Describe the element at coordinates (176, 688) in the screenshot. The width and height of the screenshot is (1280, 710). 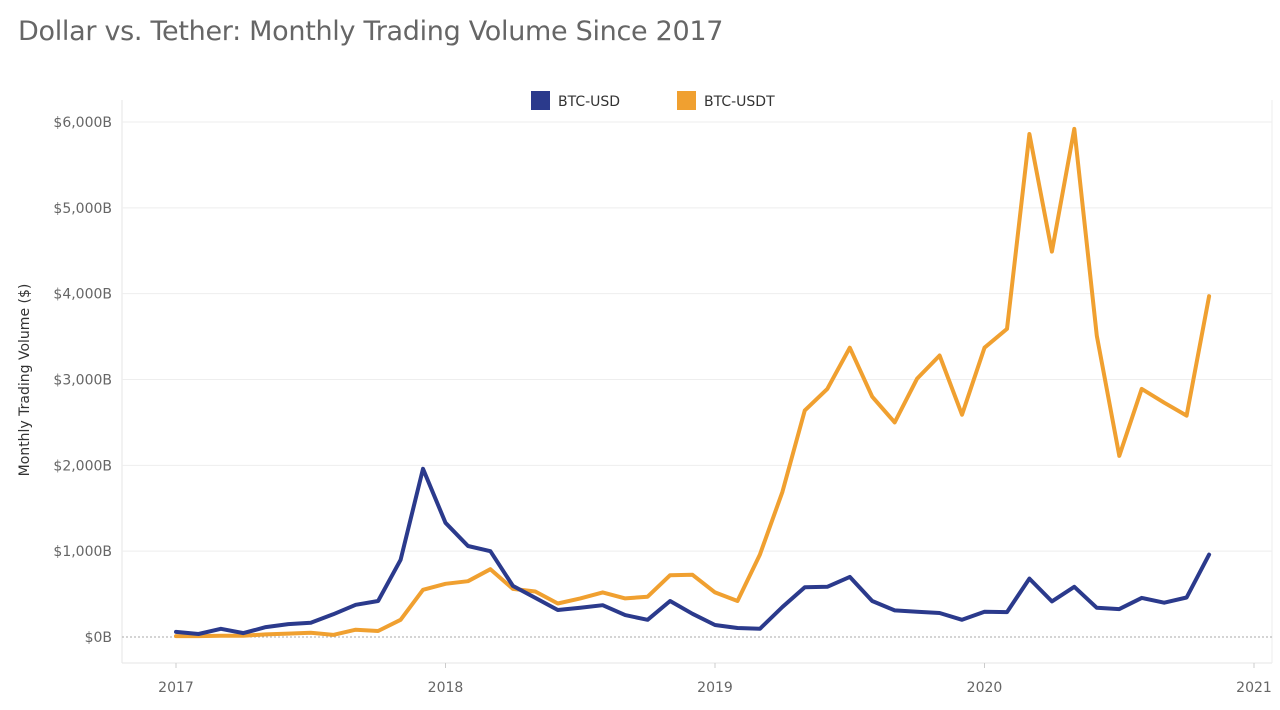
I see `x-tick-label: 2017` at that location.